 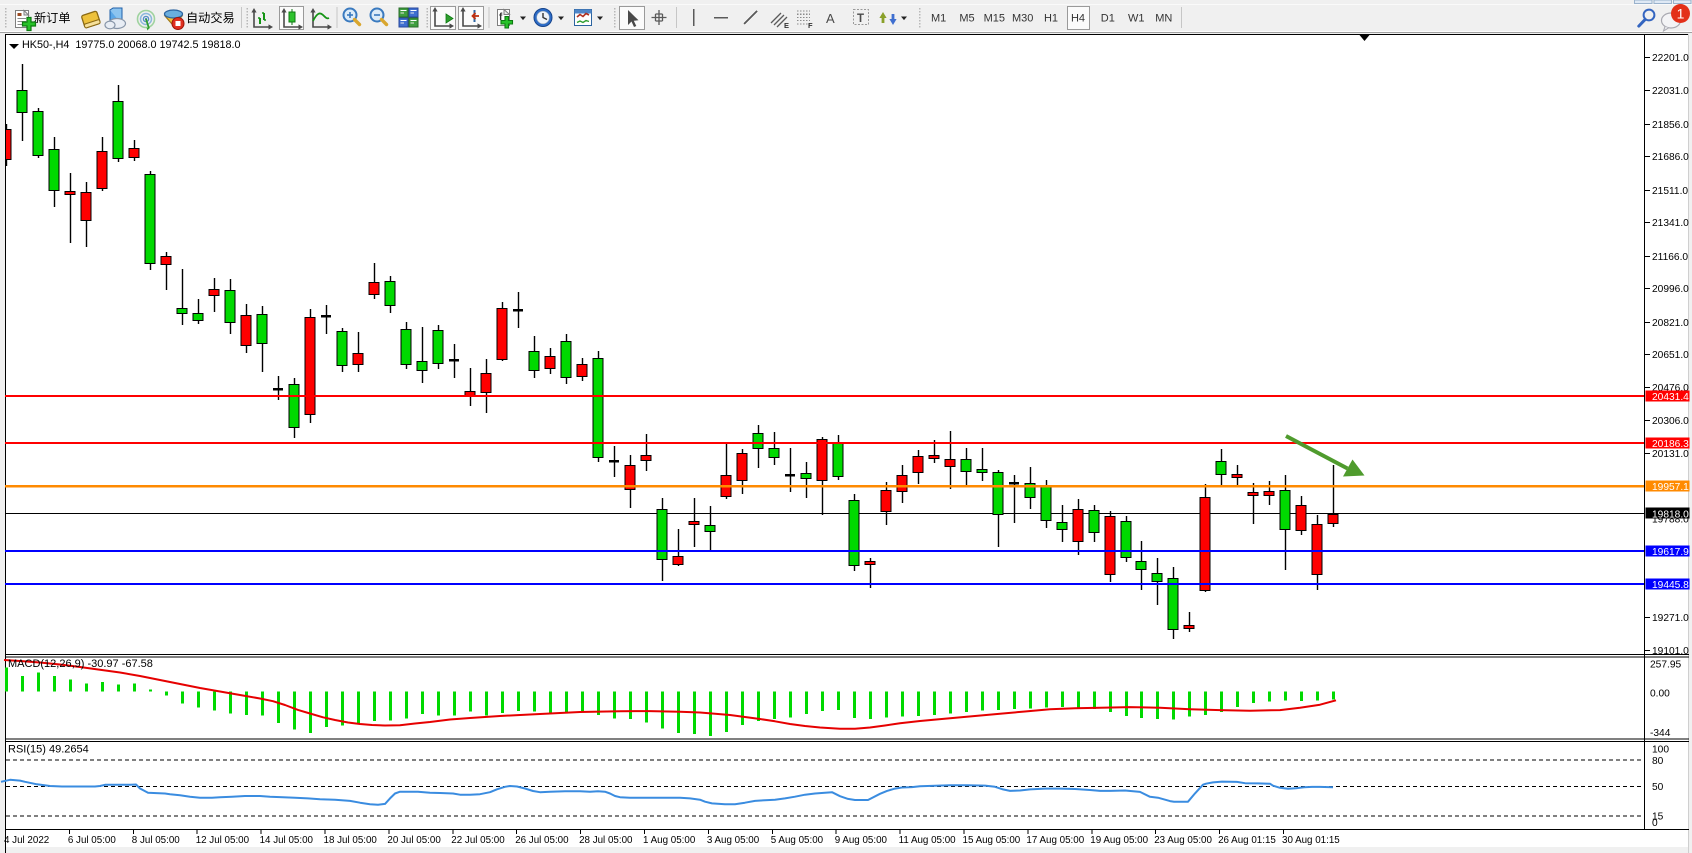 I want to click on svg-text: MN, so click(x=1163, y=19).